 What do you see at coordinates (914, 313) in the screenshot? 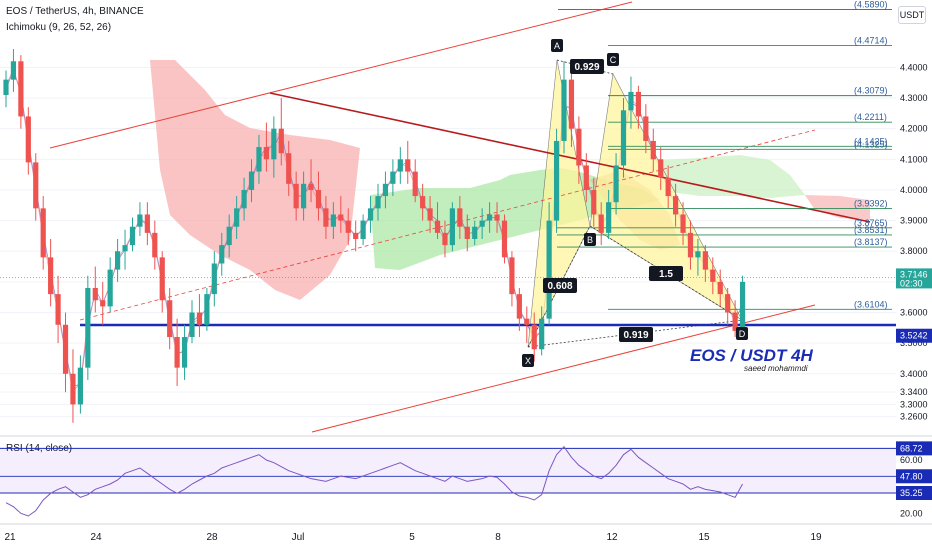
I see `price-tick-label: 3.6000` at bounding box center [914, 313].